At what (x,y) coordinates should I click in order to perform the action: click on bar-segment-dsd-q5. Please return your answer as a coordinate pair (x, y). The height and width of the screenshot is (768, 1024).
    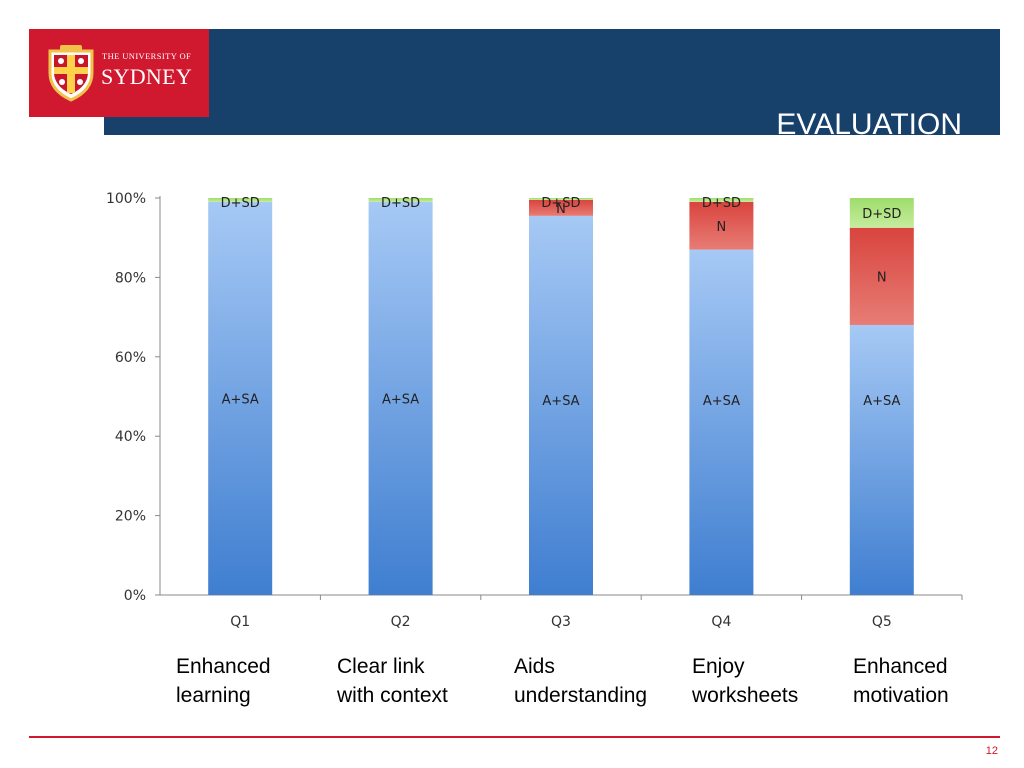
    Looking at the image, I should click on (881, 213).